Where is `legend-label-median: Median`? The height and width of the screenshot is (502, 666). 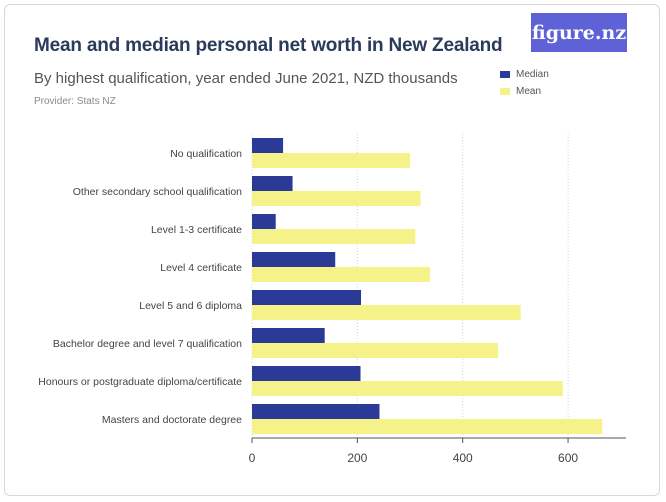
legend-label-median: Median is located at coordinates (532, 74).